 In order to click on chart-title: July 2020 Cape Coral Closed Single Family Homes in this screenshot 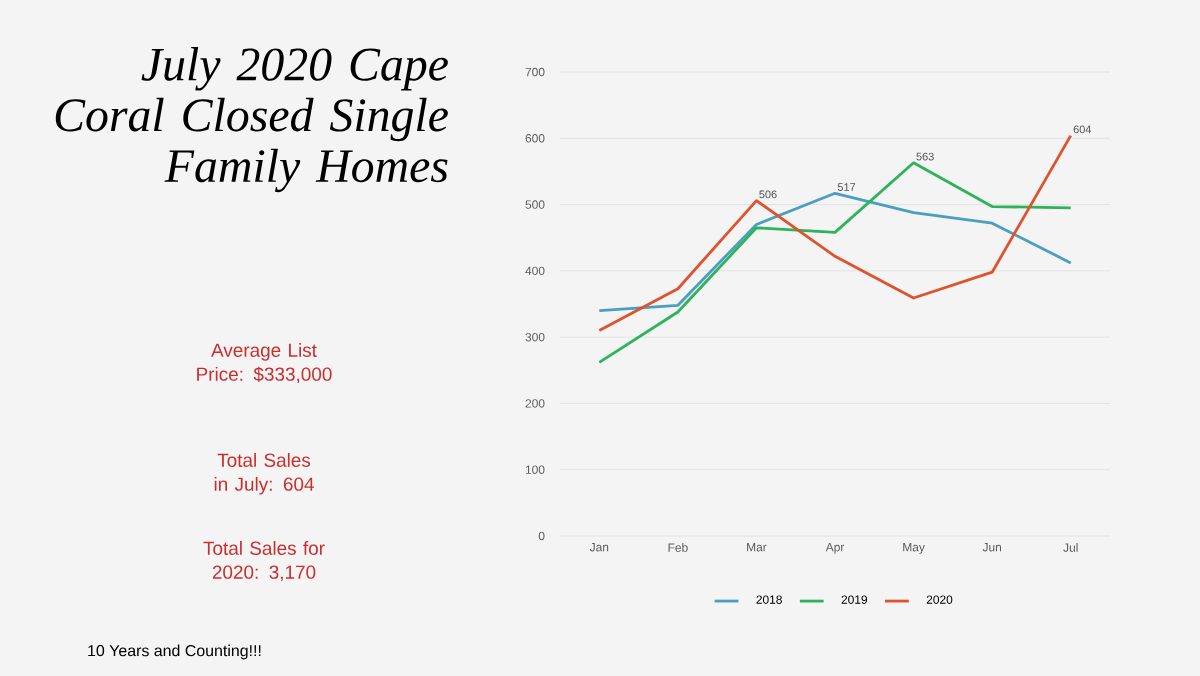, I will do `click(251, 120)`.